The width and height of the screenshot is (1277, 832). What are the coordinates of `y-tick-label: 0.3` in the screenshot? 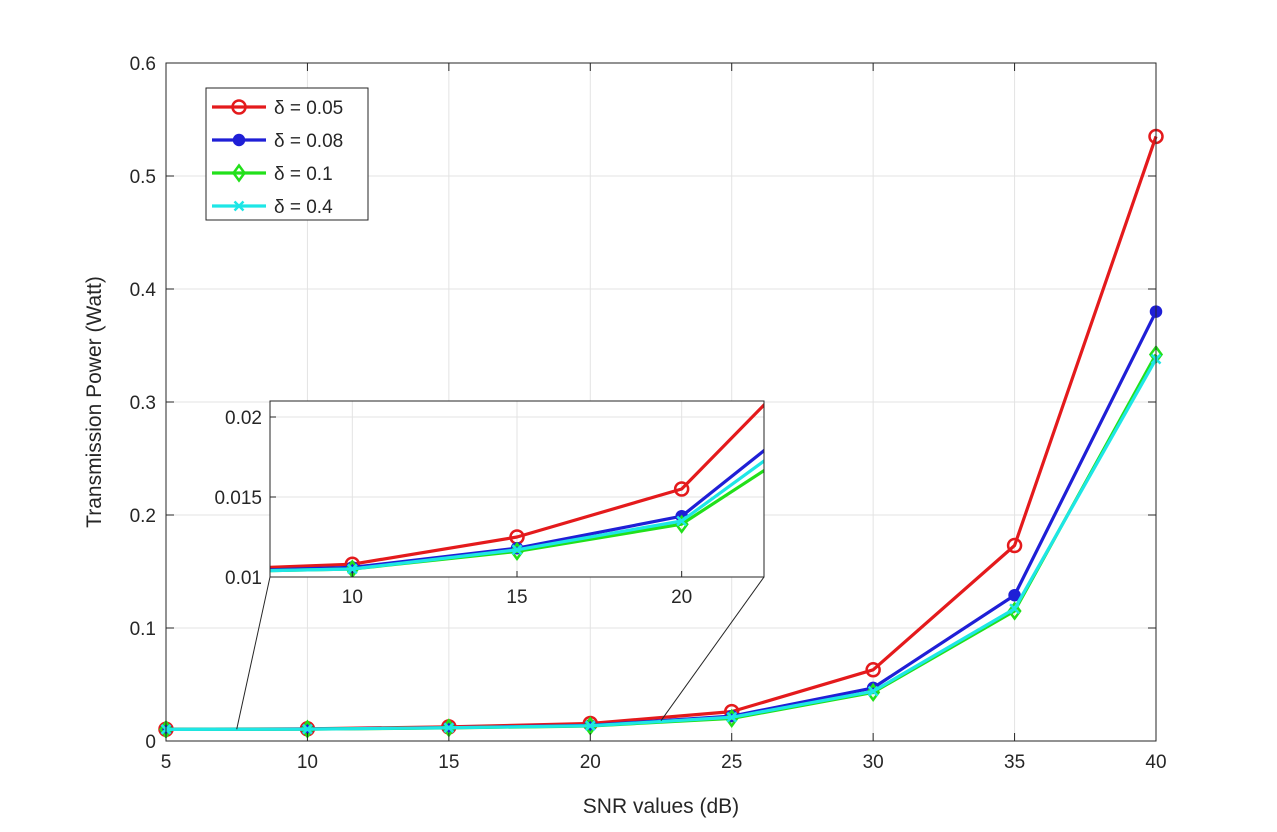 It's located at (143, 403).